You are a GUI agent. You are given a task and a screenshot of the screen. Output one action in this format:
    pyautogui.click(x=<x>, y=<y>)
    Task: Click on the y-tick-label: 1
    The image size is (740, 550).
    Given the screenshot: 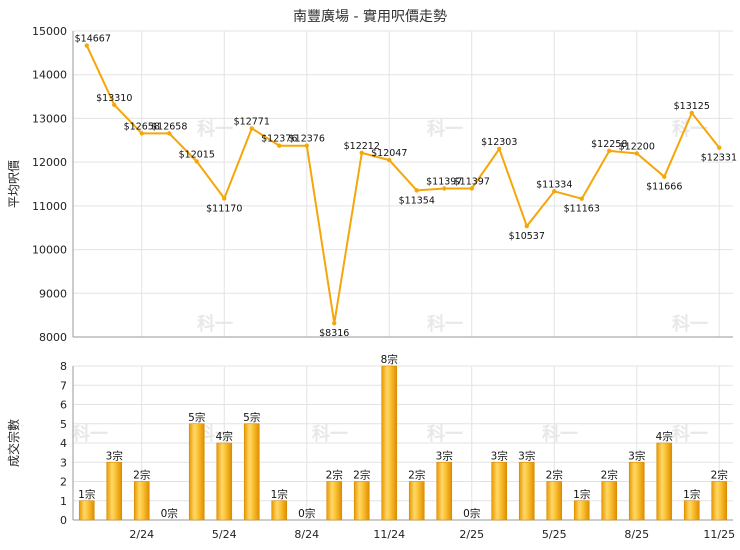 What is the action you would take?
    pyautogui.click(x=63, y=501)
    